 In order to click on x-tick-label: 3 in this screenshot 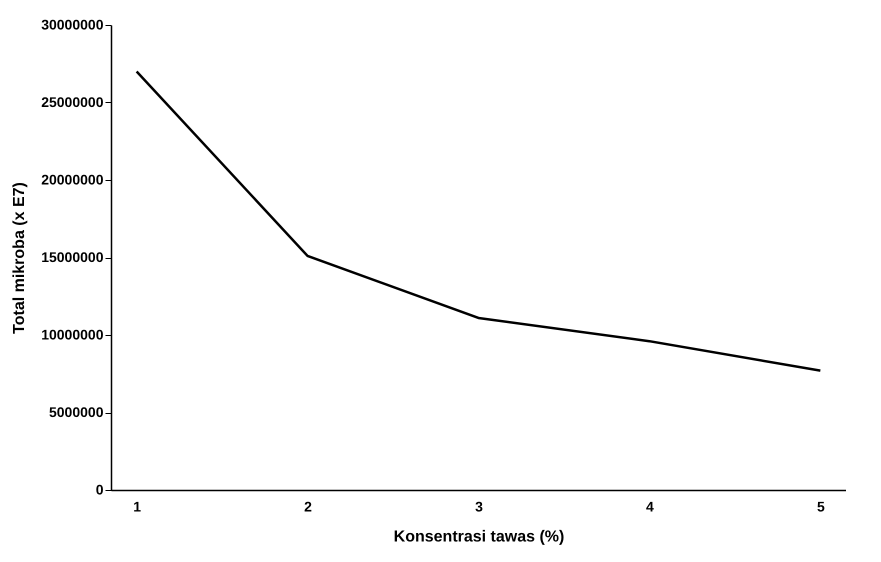, I will do `click(479, 506)`.